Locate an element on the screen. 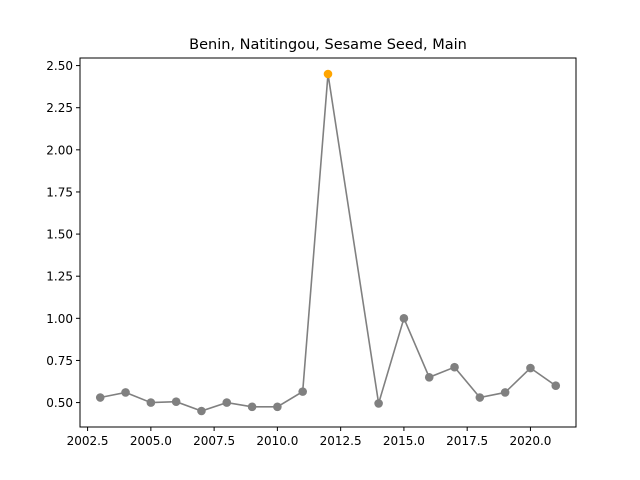  y-tick-label: 2.25 is located at coordinates (59, 108).